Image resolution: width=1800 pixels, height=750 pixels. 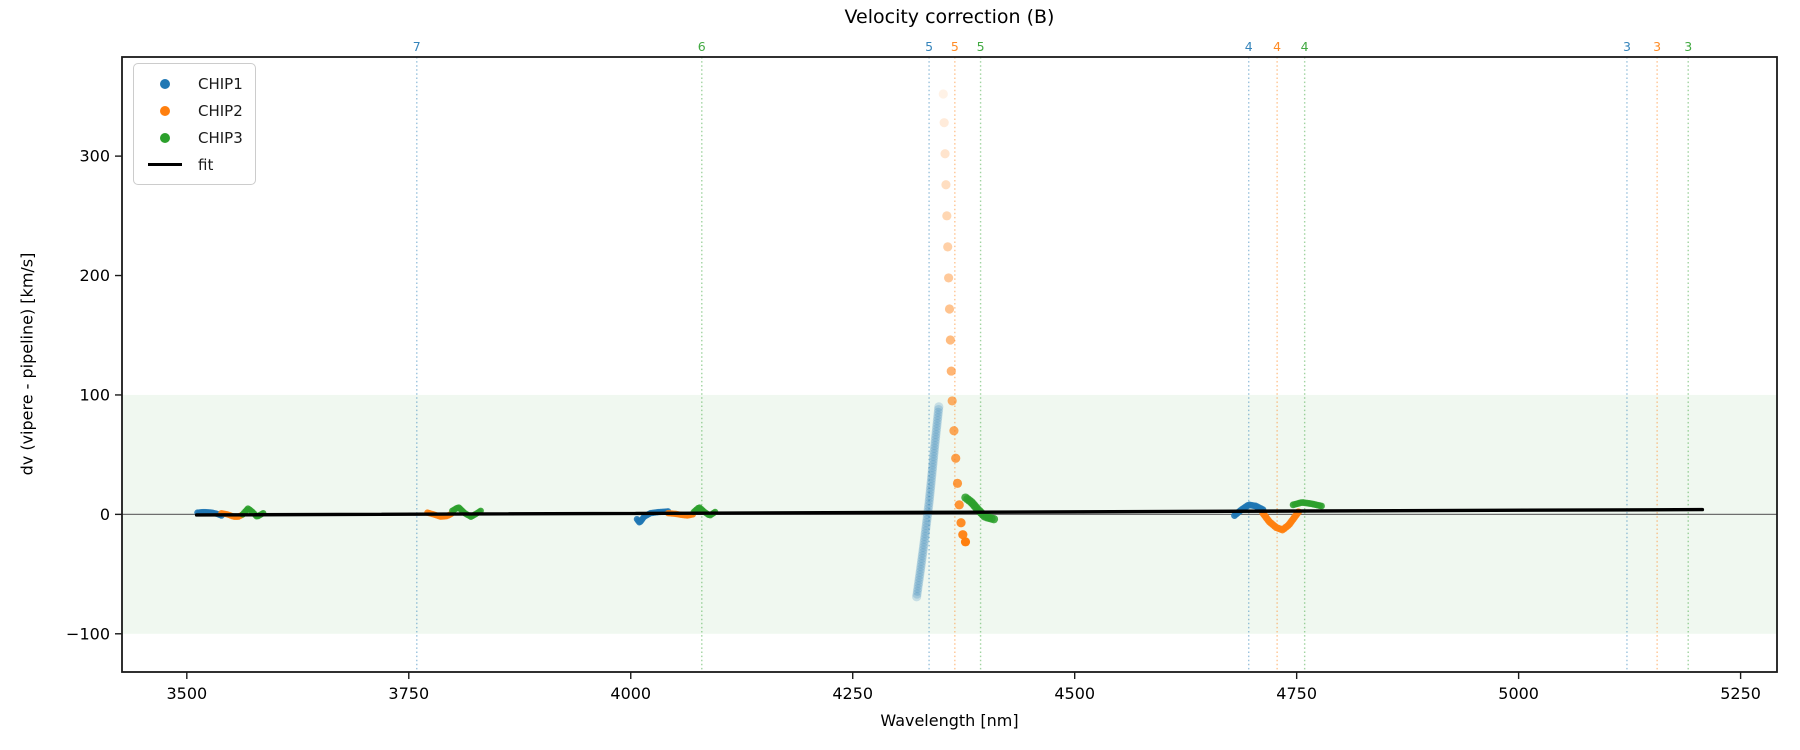 What do you see at coordinates (186, 693) in the screenshot?
I see `x-tick-label: 3500` at bounding box center [186, 693].